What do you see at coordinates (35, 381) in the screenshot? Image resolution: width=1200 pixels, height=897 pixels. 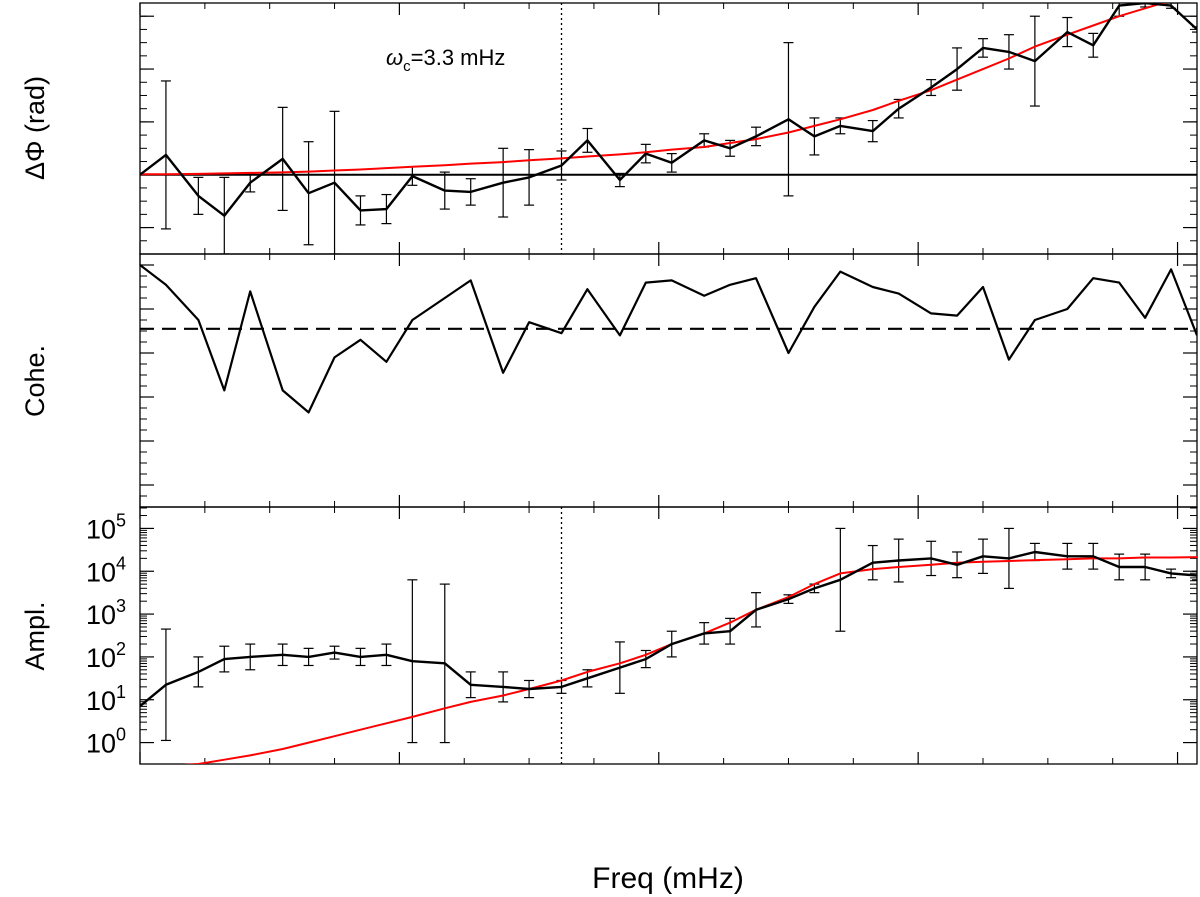 I see `coherence-y-axis-title: Cohe.` at bounding box center [35, 381].